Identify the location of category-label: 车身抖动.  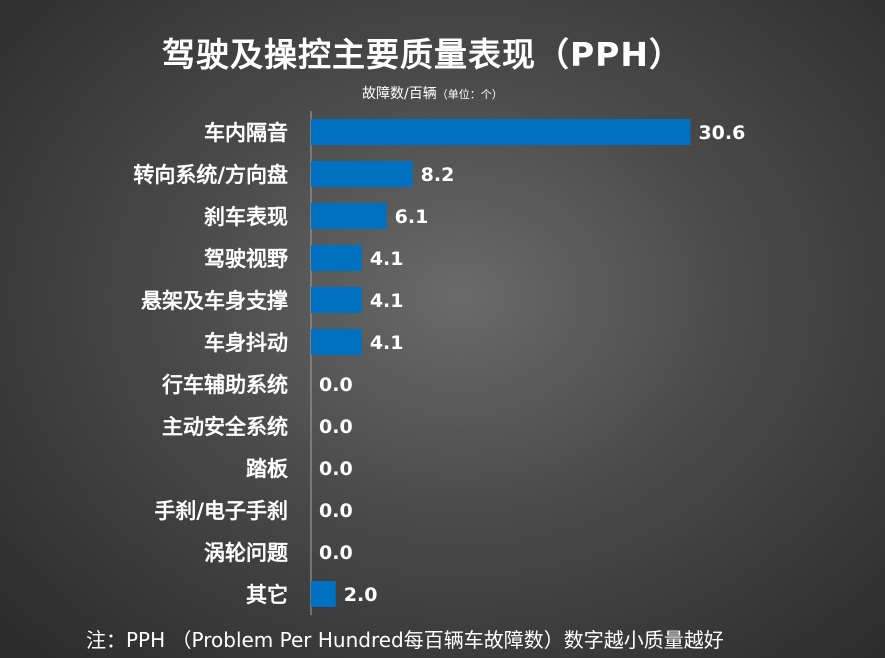
(246, 343).